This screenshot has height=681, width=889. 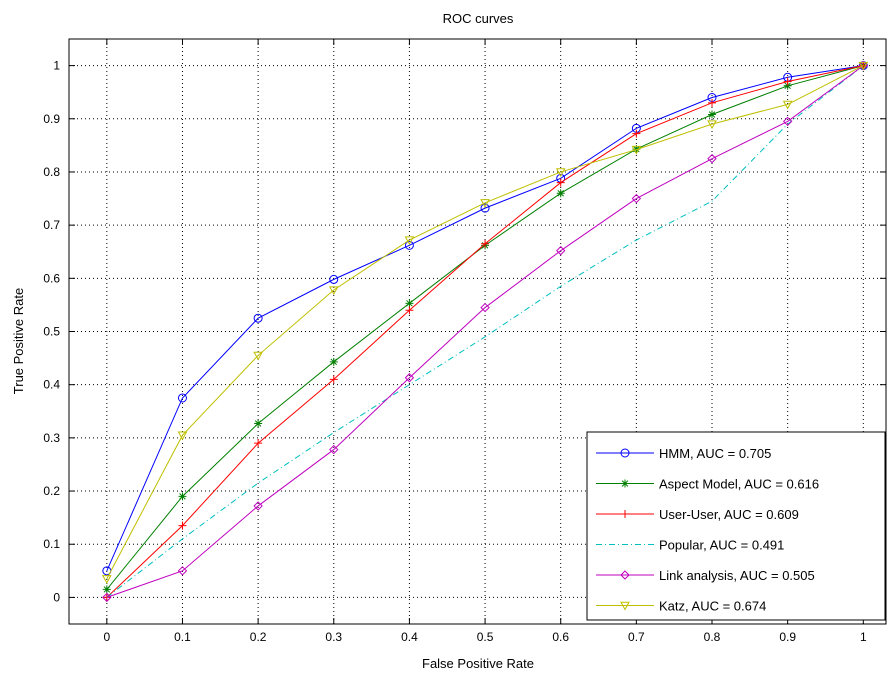 What do you see at coordinates (715, 453) in the screenshot?
I see `legend-label: HMM, AUC = 0.705` at bounding box center [715, 453].